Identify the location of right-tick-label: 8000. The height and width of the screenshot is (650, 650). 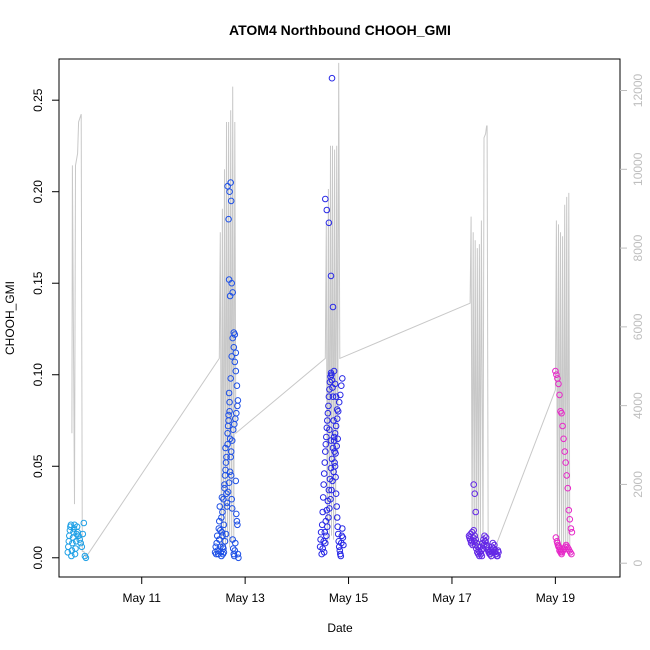
(638, 247).